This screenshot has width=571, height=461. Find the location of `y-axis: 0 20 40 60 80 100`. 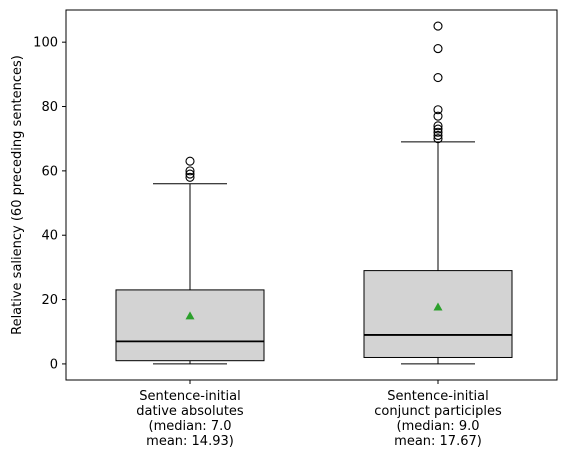

y-axis: 0 20 40 60 80 100 is located at coordinates (49, 204).